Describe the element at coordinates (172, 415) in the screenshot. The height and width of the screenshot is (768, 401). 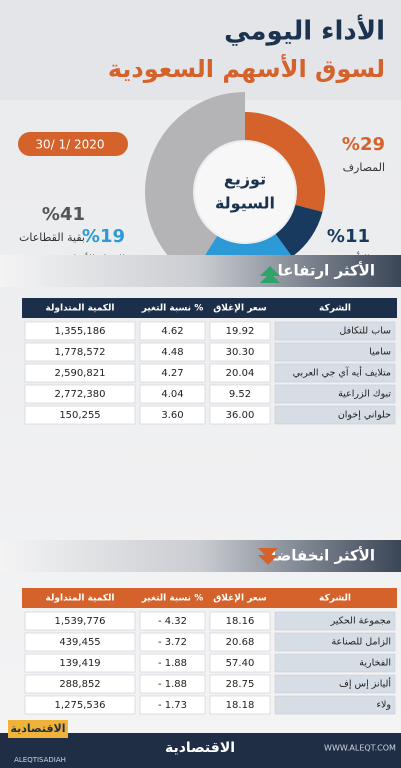
I see `table-cell: 3.60` at that location.